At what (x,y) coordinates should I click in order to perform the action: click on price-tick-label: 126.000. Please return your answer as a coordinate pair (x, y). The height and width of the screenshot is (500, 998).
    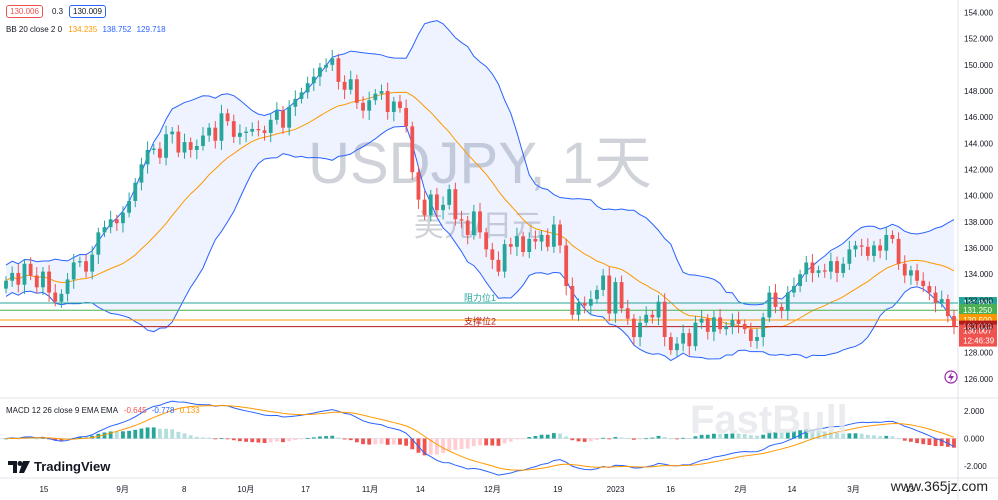
    Looking at the image, I should click on (978, 379).